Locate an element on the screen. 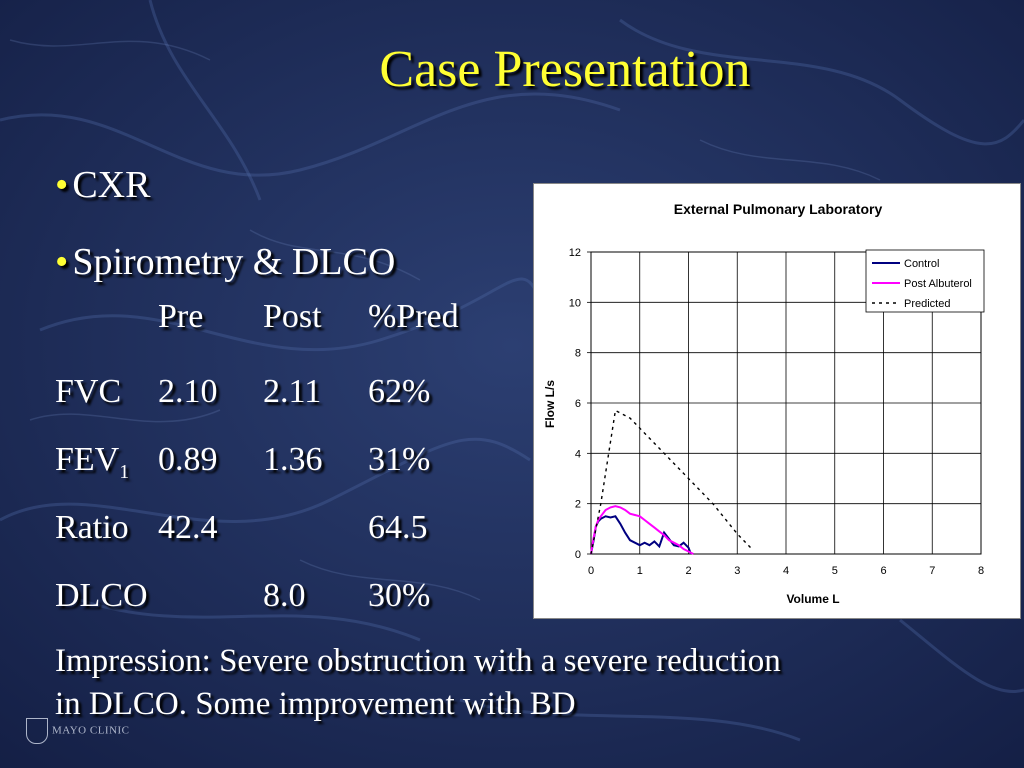 This screenshot has width=1024, height=768. y-tick-label: 12 is located at coordinates (575, 253).